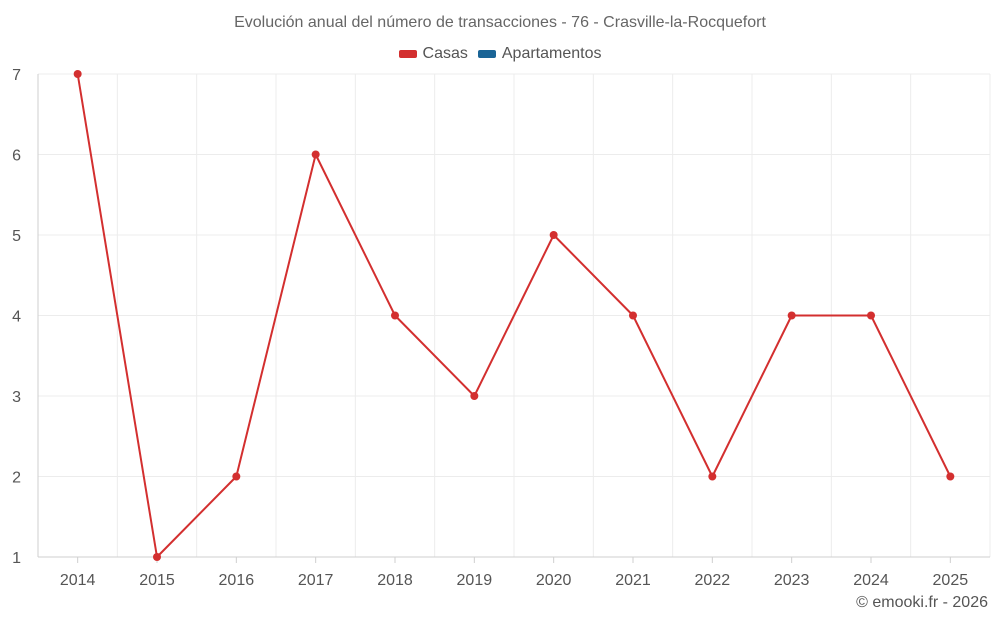 This screenshot has width=1000, height=625. What do you see at coordinates (445, 53) in the screenshot?
I see `legend-label-casas: Casas` at bounding box center [445, 53].